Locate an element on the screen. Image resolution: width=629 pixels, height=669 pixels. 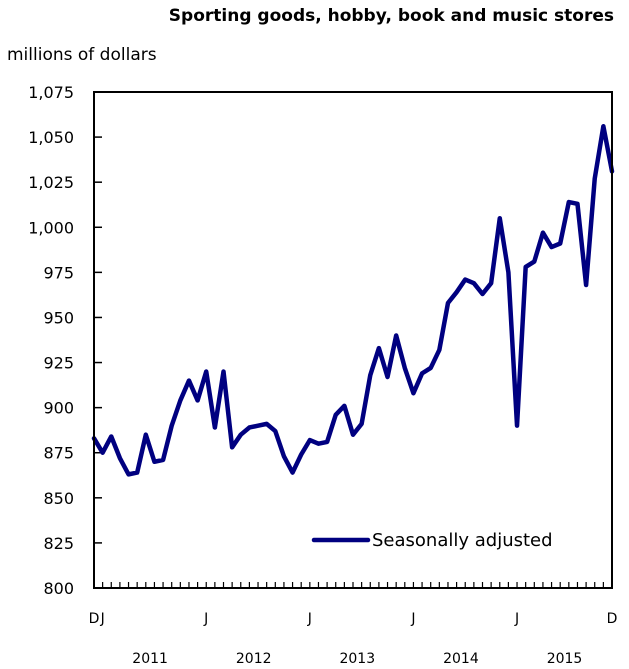
y-tick-label: 950 is located at coordinates (58, 317).